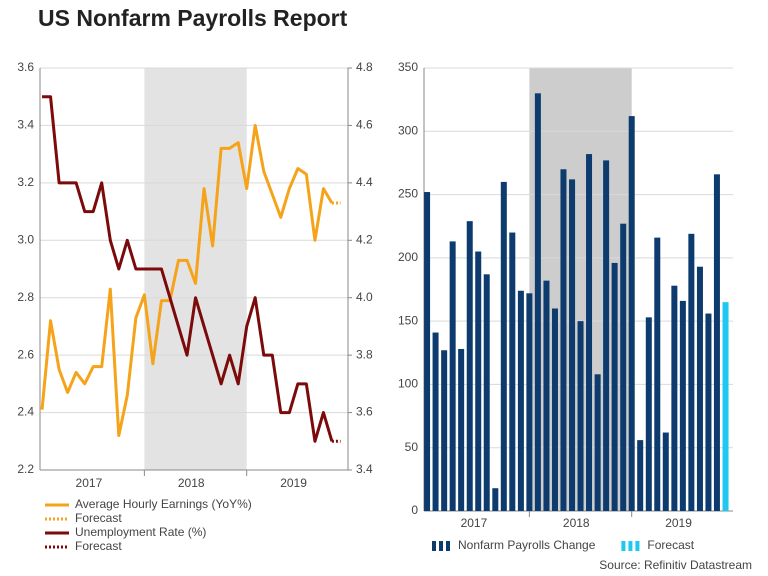 This screenshot has height=576, width=768. I want to click on y-tick-label: 3.2, so click(25, 182).